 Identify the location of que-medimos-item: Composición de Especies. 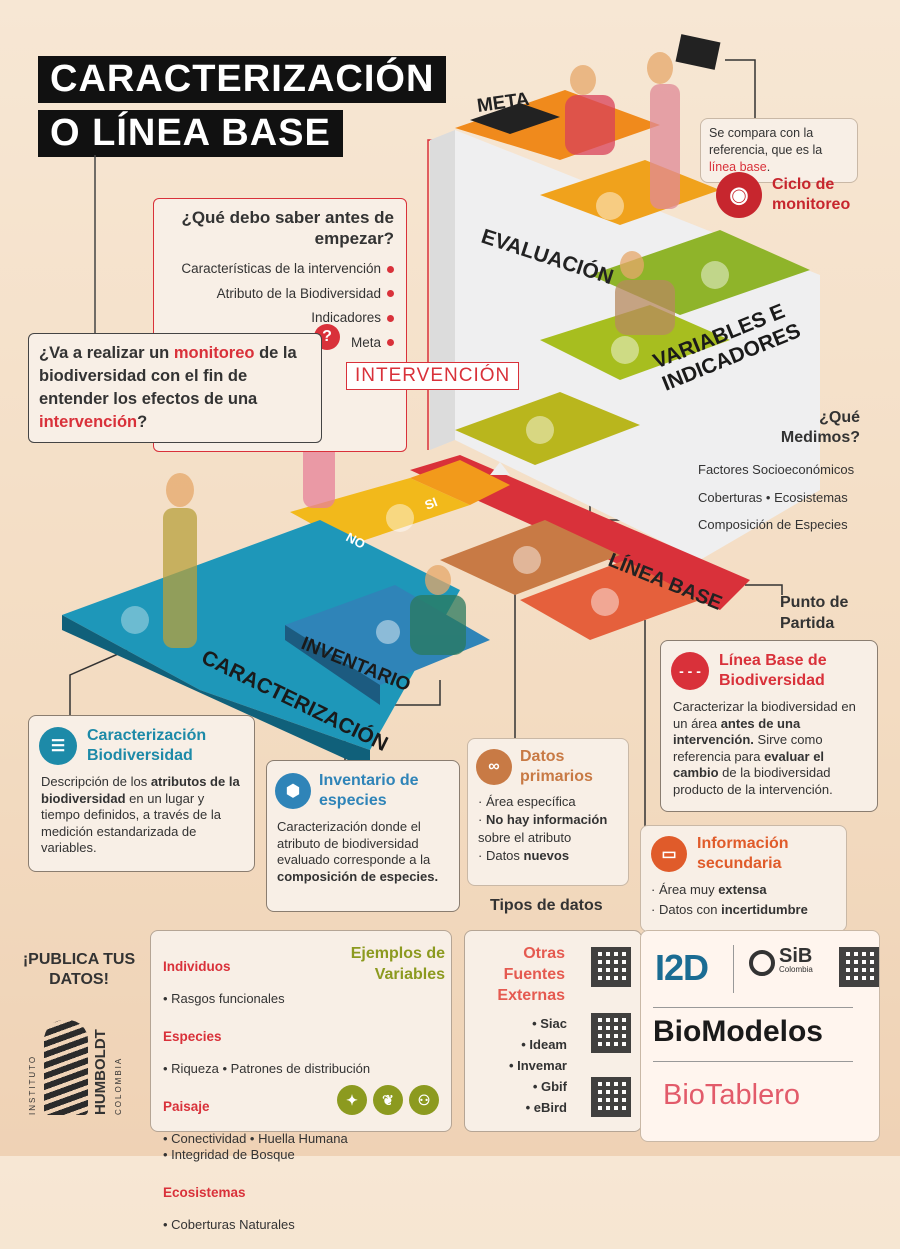
(773, 524).